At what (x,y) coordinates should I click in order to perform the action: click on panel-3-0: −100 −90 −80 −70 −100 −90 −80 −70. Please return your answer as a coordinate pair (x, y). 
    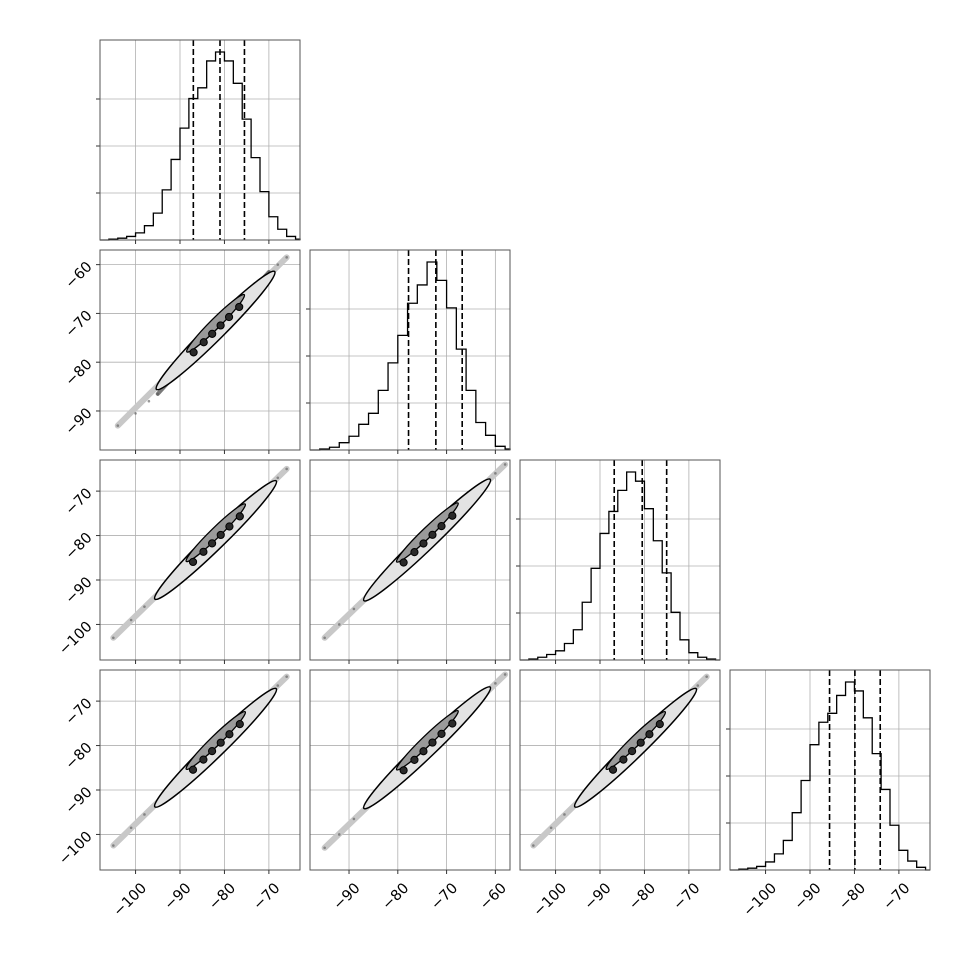
    Looking at the image, I should click on (178, 794).